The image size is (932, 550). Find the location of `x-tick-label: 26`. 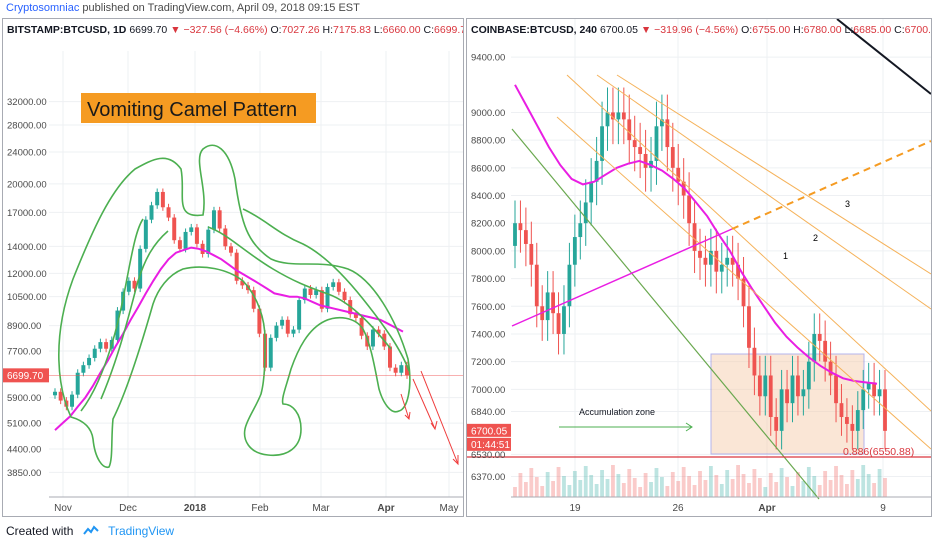

x-tick-label: 26 is located at coordinates (678, 508).